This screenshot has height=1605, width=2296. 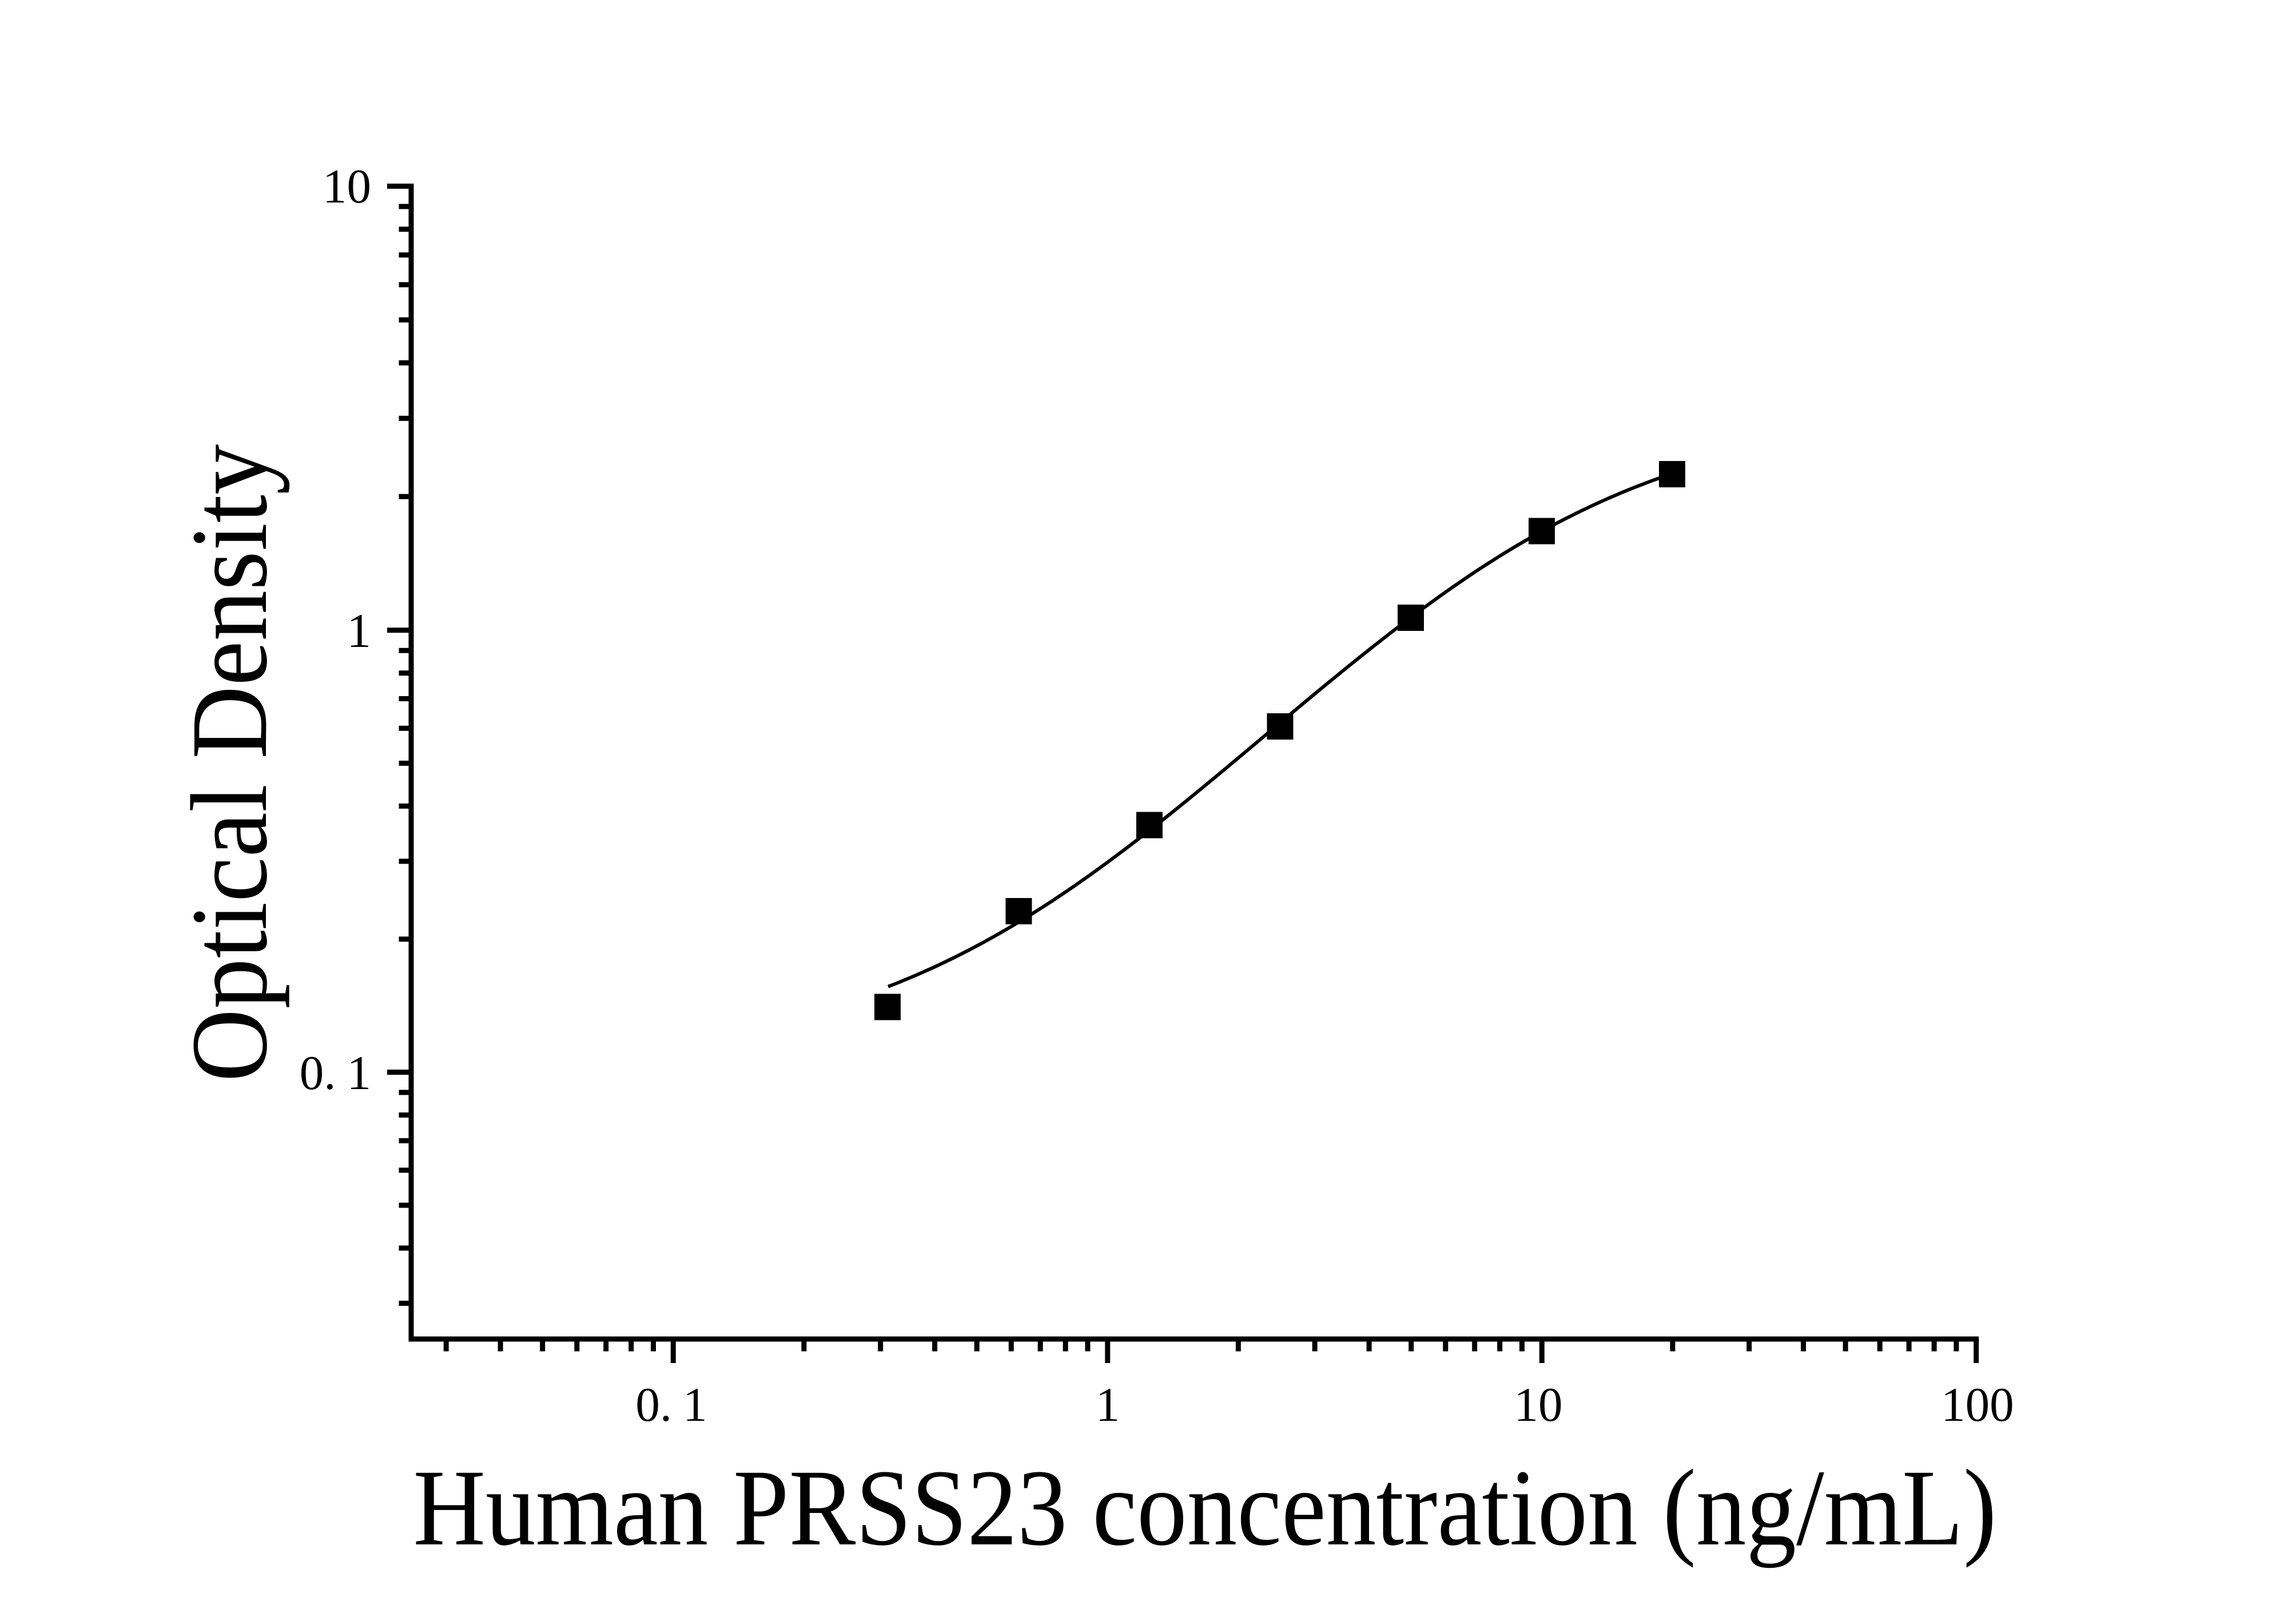 I want to click on svg-text: 100, so click(x=1978, y=1405).